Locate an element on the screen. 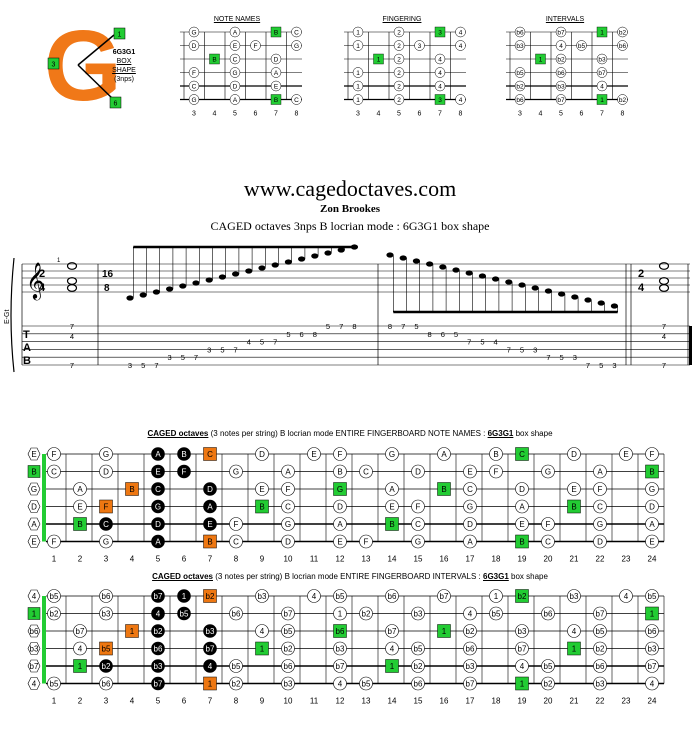  fingering-mark: 1 is located at coordinates (59, 261).